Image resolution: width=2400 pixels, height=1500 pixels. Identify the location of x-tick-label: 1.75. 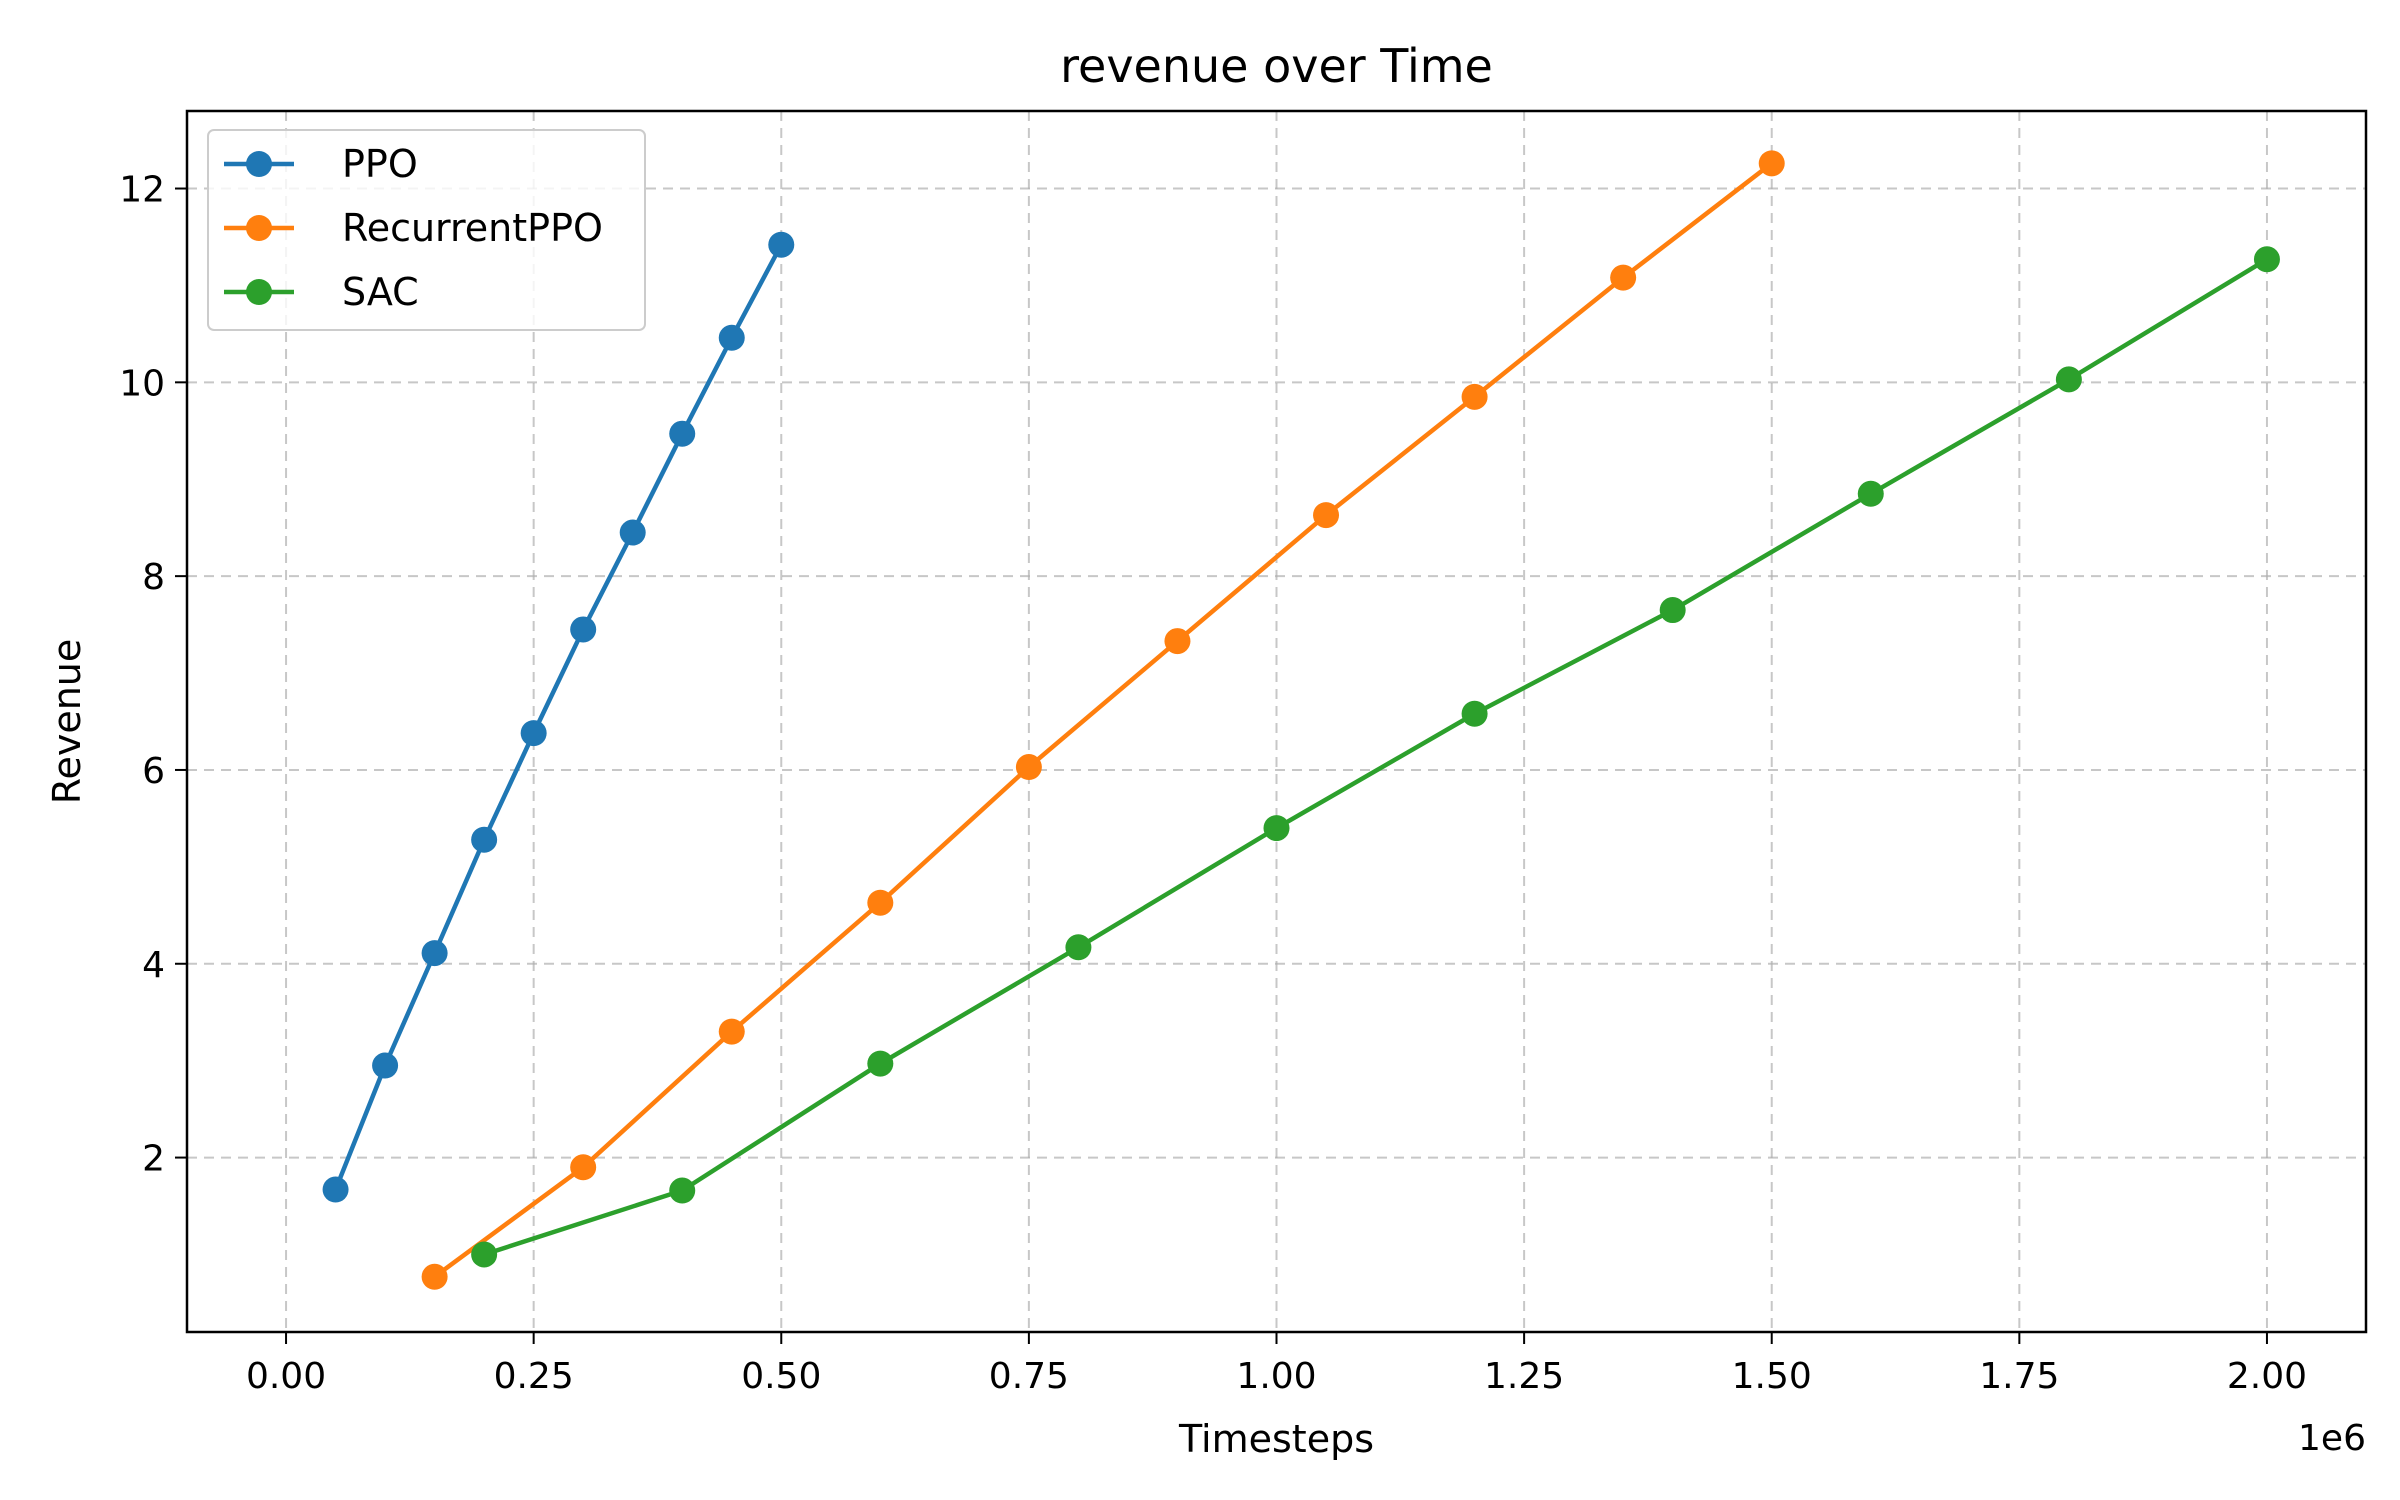
(2019, 1376).